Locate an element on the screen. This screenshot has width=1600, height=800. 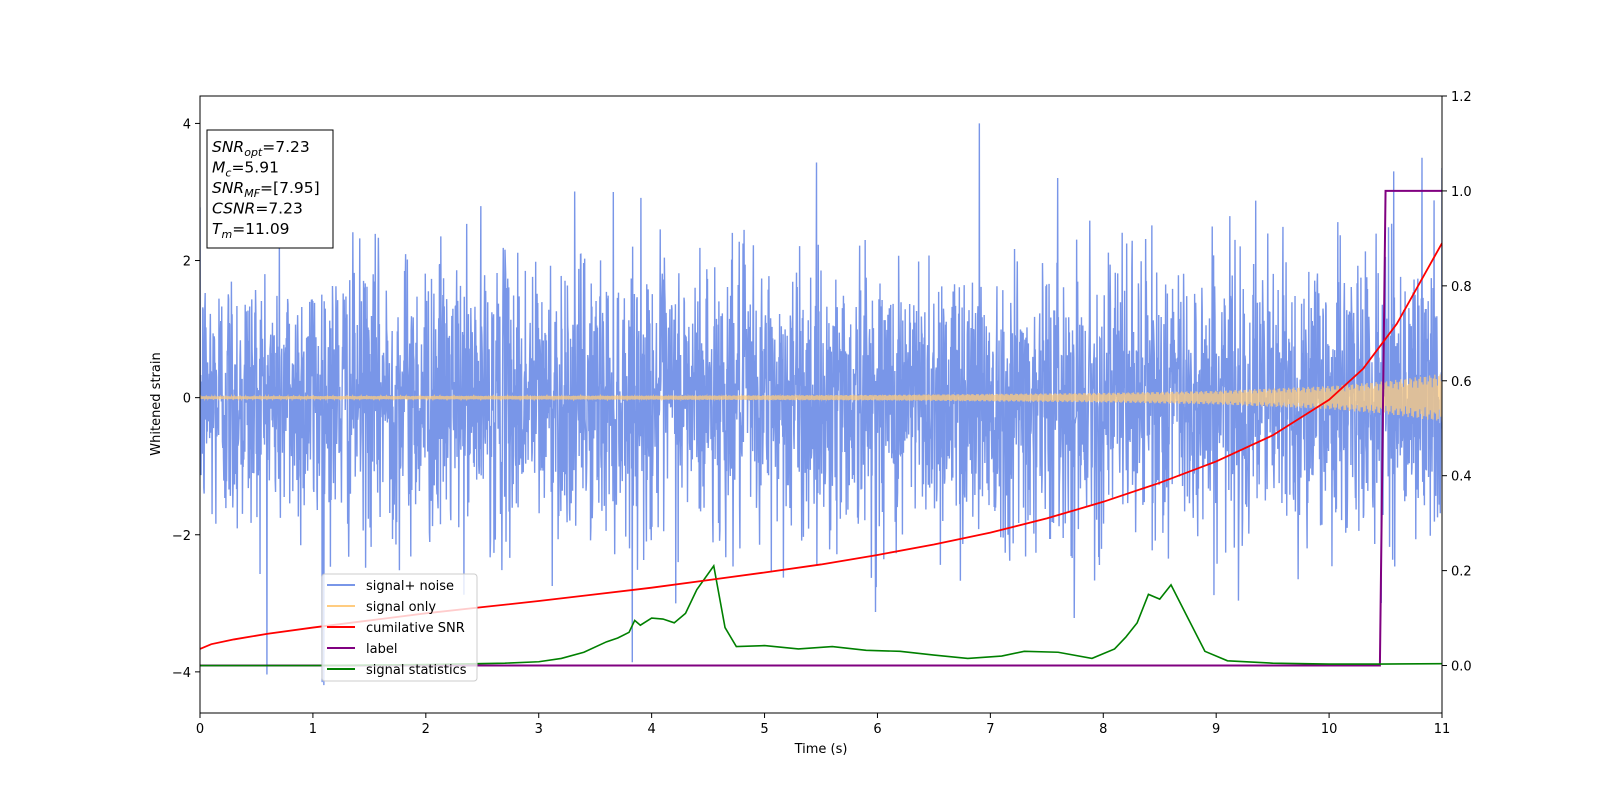
legend-frame is located at coordinates (399, 627).